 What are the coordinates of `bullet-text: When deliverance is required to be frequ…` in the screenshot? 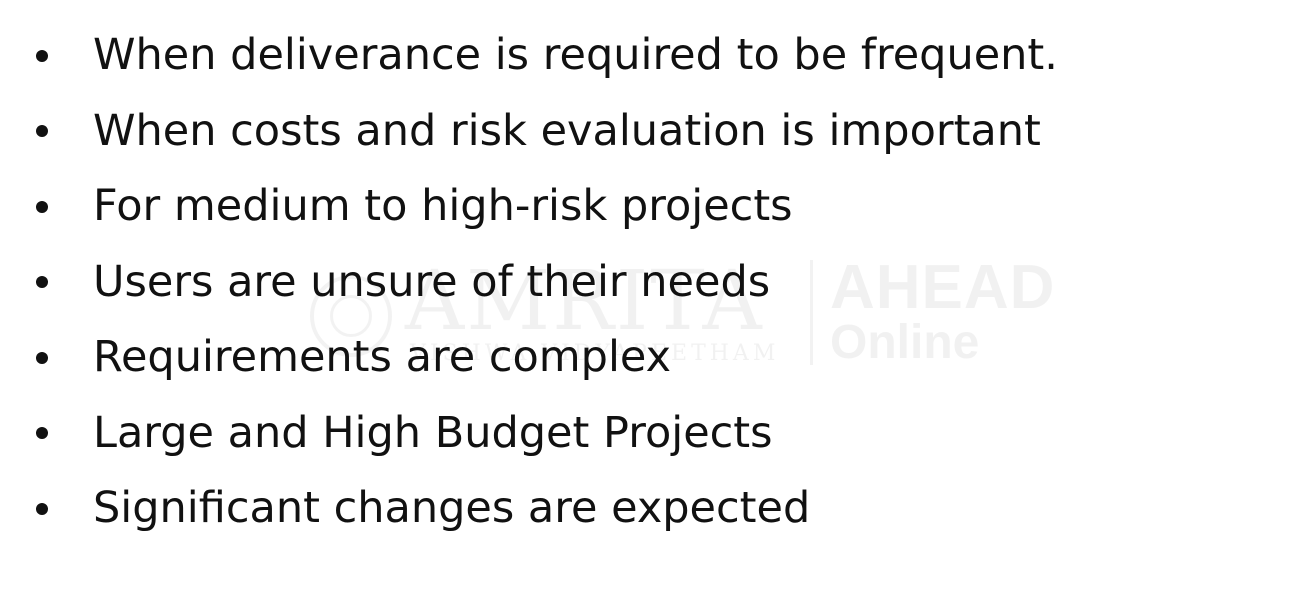 It's located at (575, 55).